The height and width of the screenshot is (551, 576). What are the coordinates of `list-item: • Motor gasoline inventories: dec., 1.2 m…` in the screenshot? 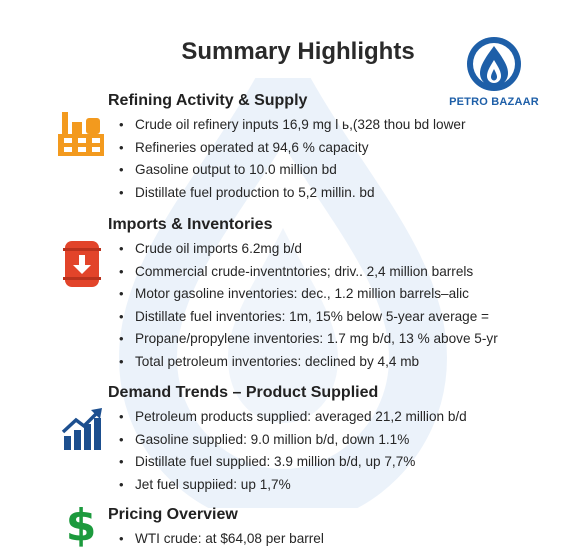 It's located at (294, 293).